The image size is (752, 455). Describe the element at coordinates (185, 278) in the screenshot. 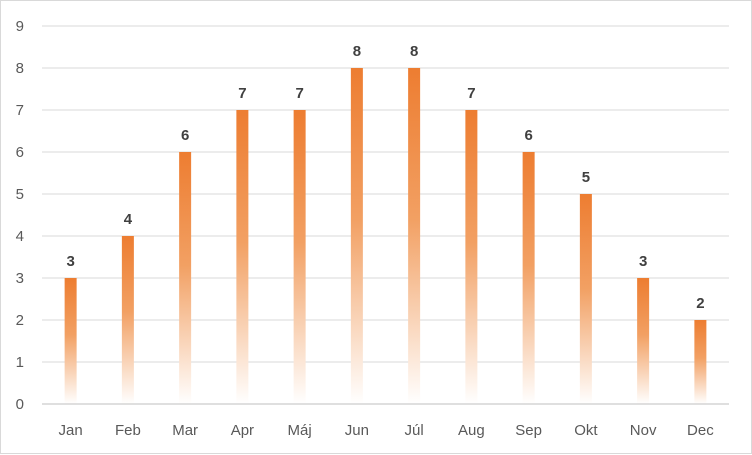

I see `bar-Mar` at that location.